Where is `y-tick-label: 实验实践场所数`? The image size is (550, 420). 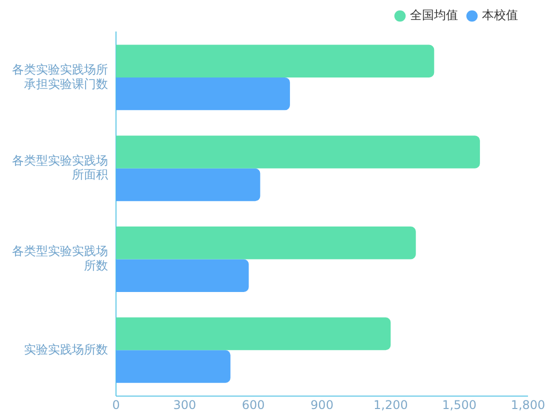 y-tick-label: 实验实践场所数 is located at coordinates (66, 349).